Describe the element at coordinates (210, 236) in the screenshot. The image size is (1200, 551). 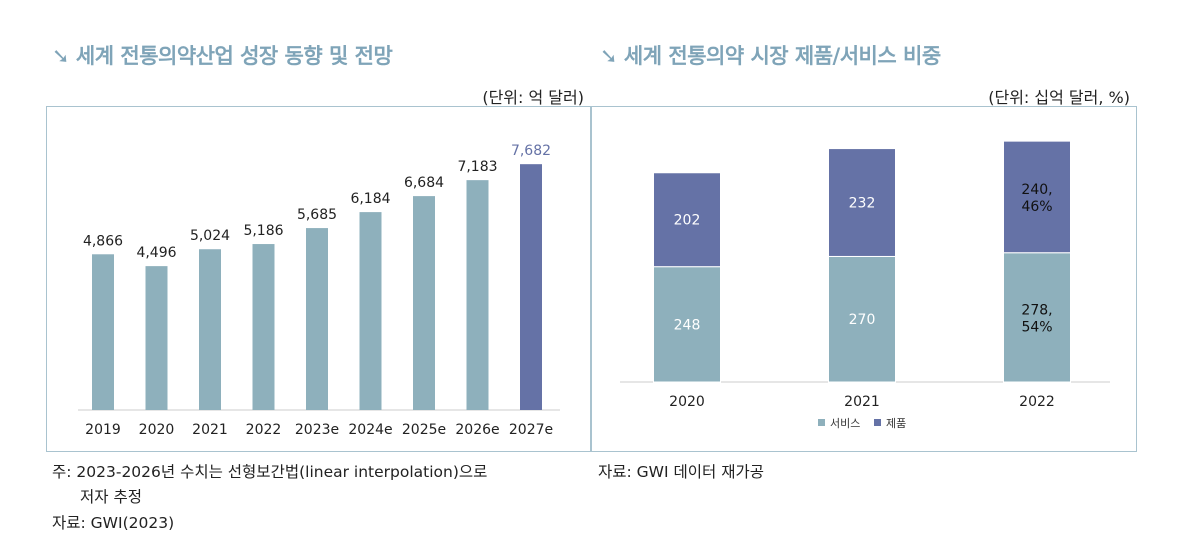
I see `data-label: 5,024` at that location.